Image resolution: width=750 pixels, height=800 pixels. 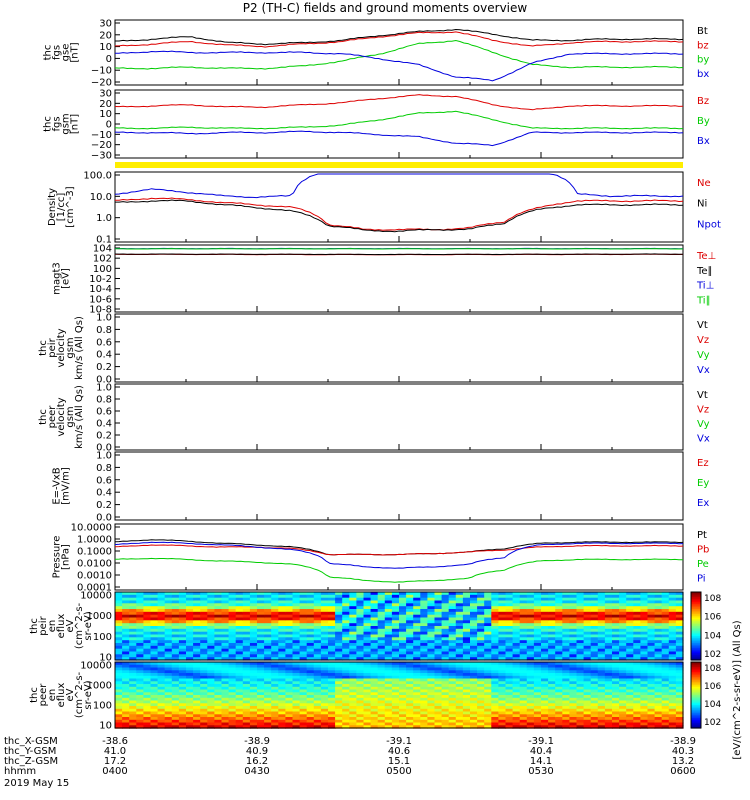 I want to click on y-axis-label: peer, so click(x=52, y=417).